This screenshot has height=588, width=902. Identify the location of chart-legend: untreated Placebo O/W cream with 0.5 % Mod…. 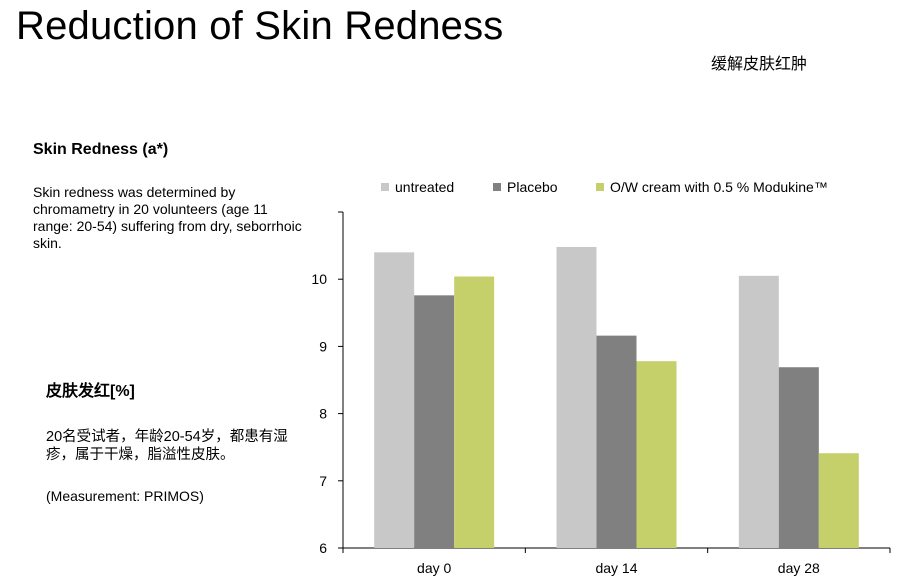
(604, 187).